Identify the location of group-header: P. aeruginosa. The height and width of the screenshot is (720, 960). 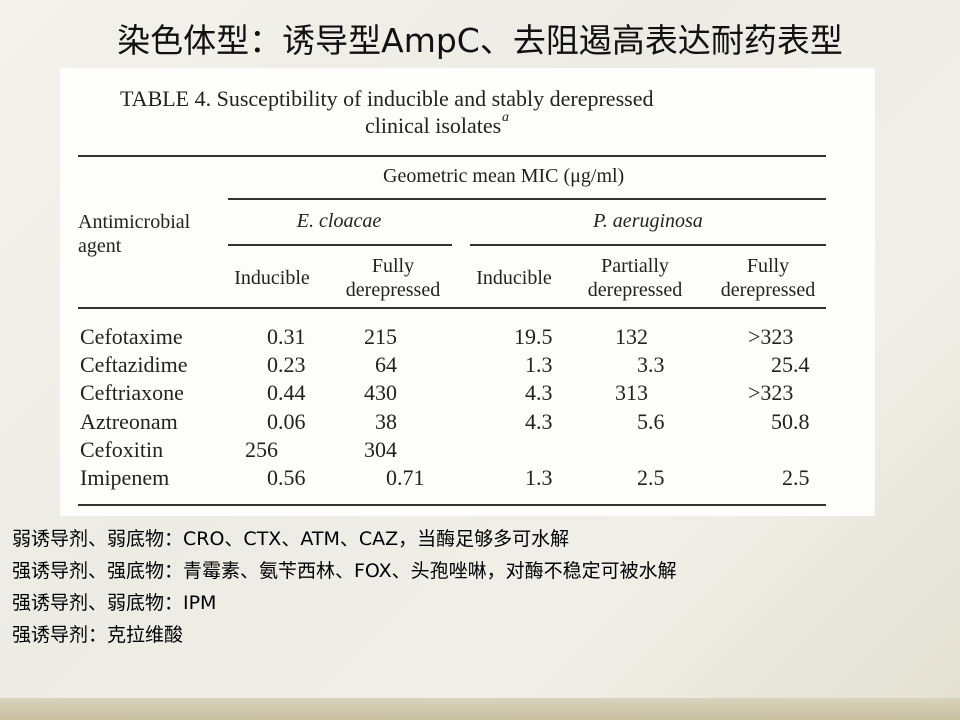
(648, 221).